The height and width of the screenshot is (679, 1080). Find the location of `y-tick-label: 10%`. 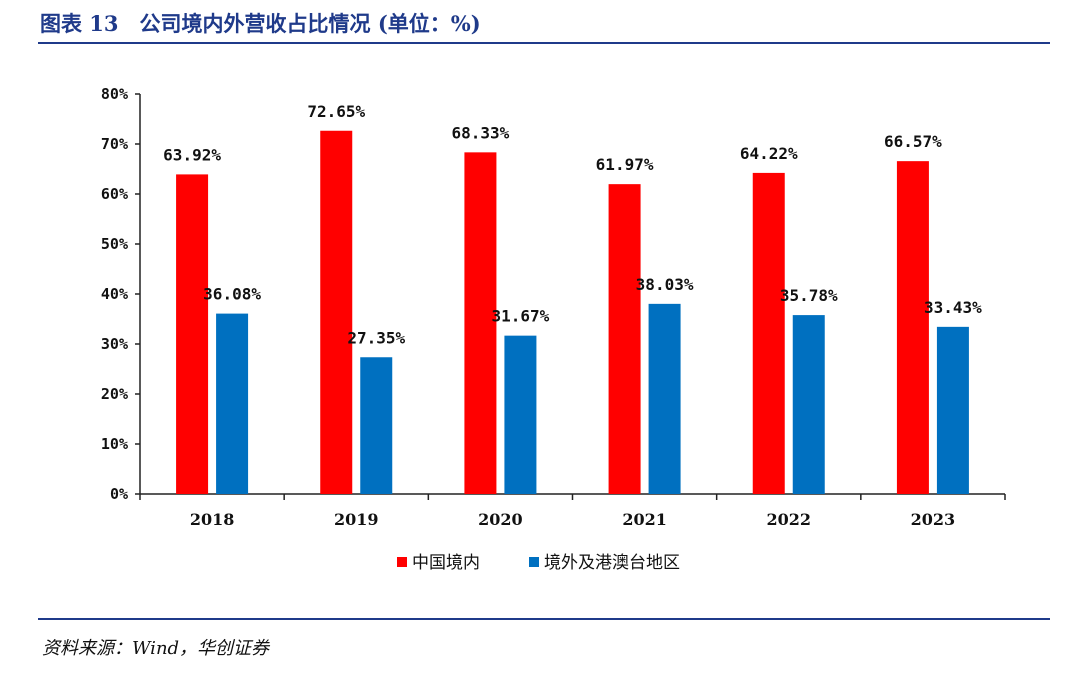

y-tick-label: 10% is located at coordinates (114, 444).